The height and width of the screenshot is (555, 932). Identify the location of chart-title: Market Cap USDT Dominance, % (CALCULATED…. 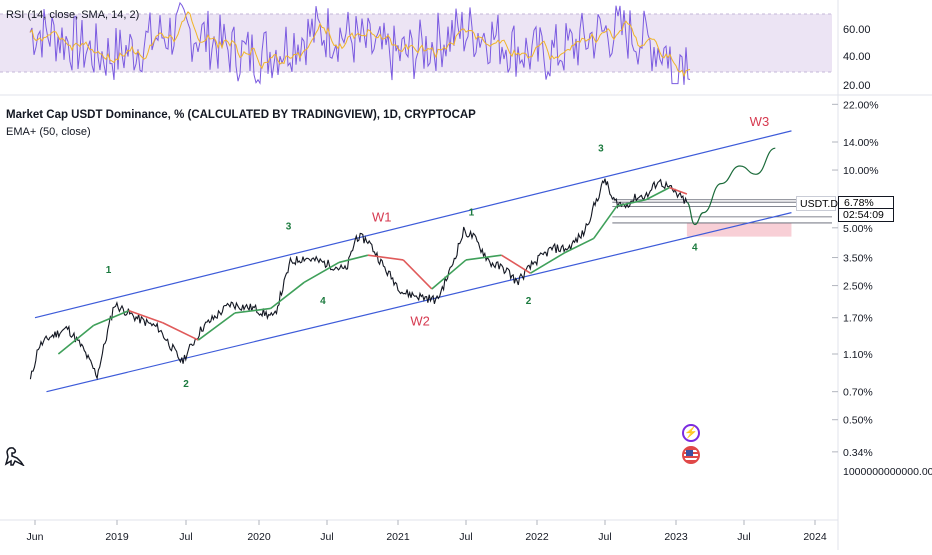
(241, 115).